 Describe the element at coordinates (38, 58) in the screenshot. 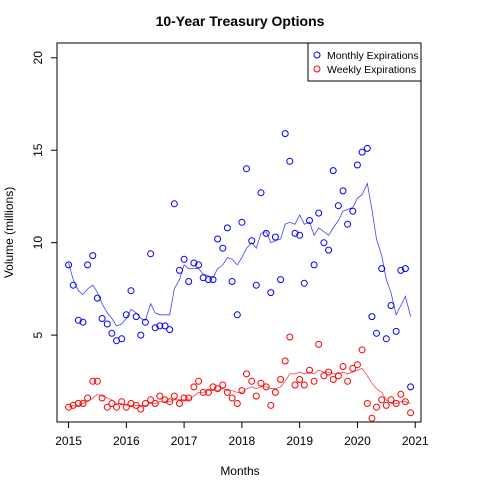

I see `y-tick-label: 20` at that location.